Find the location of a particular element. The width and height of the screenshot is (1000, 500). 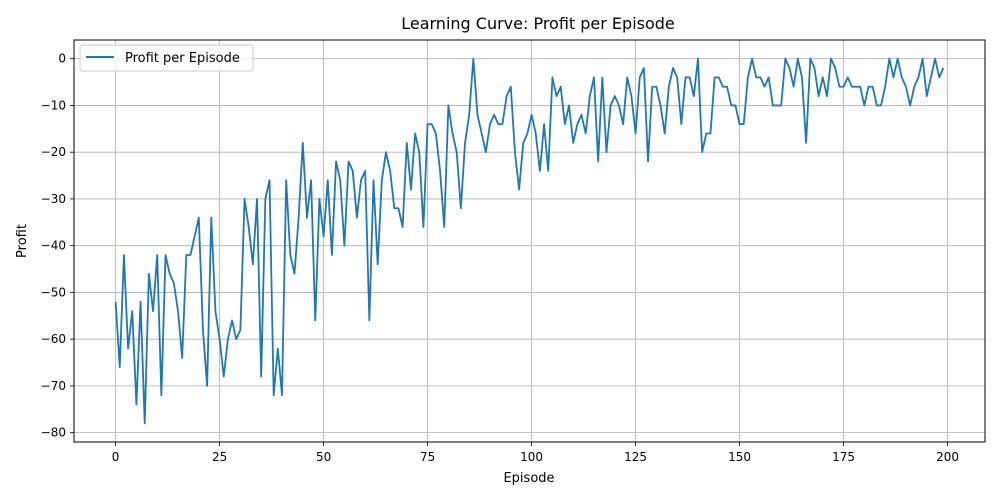

x-tick-label: 0 is located at coordinates (116, 457).